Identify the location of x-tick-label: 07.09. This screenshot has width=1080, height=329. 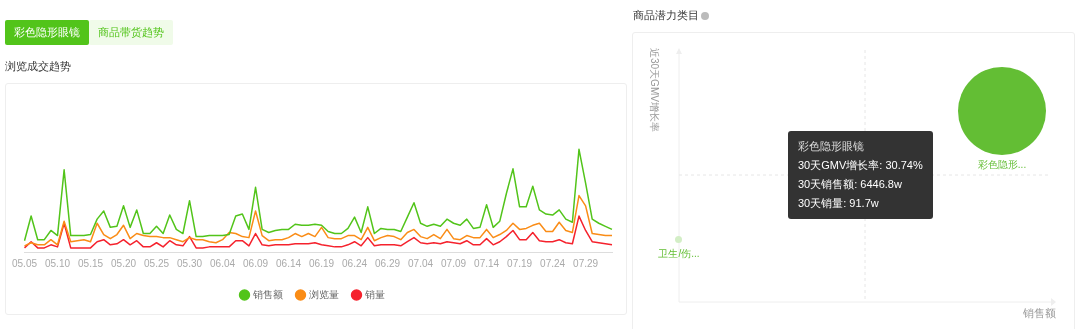
(454, 263).